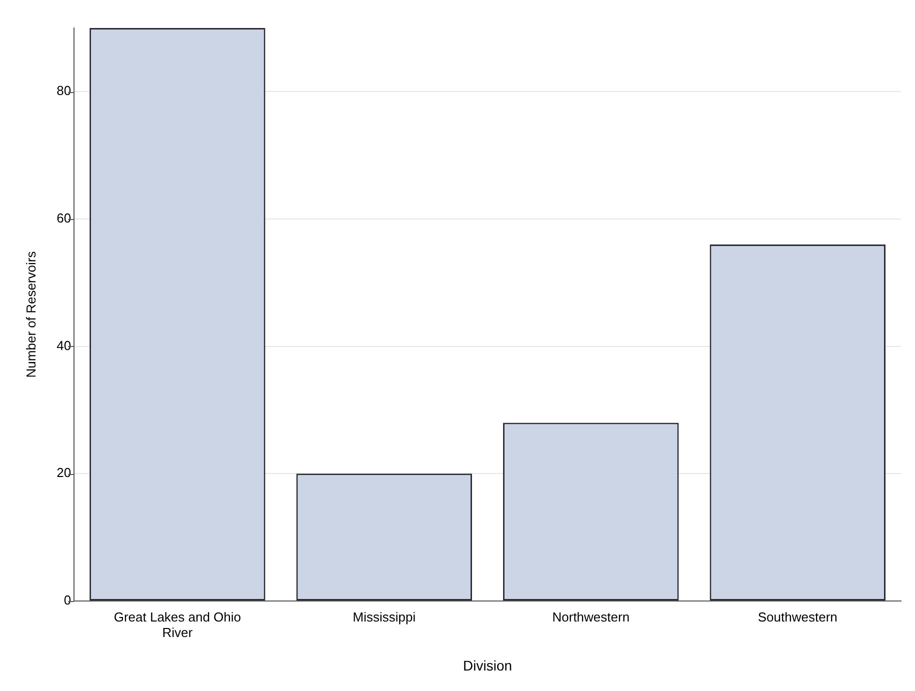  Describe the element at coordinates (798, 616) in the screenshot. I see `x-tick-label: Southwestern` at that location.